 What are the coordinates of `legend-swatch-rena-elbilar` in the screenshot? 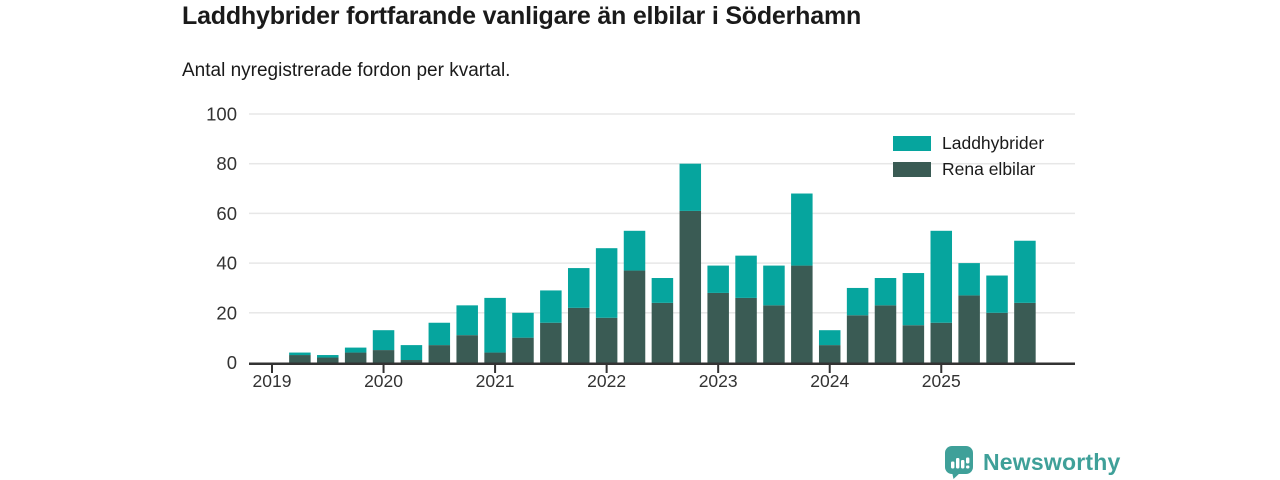 It's located at (912, 169).